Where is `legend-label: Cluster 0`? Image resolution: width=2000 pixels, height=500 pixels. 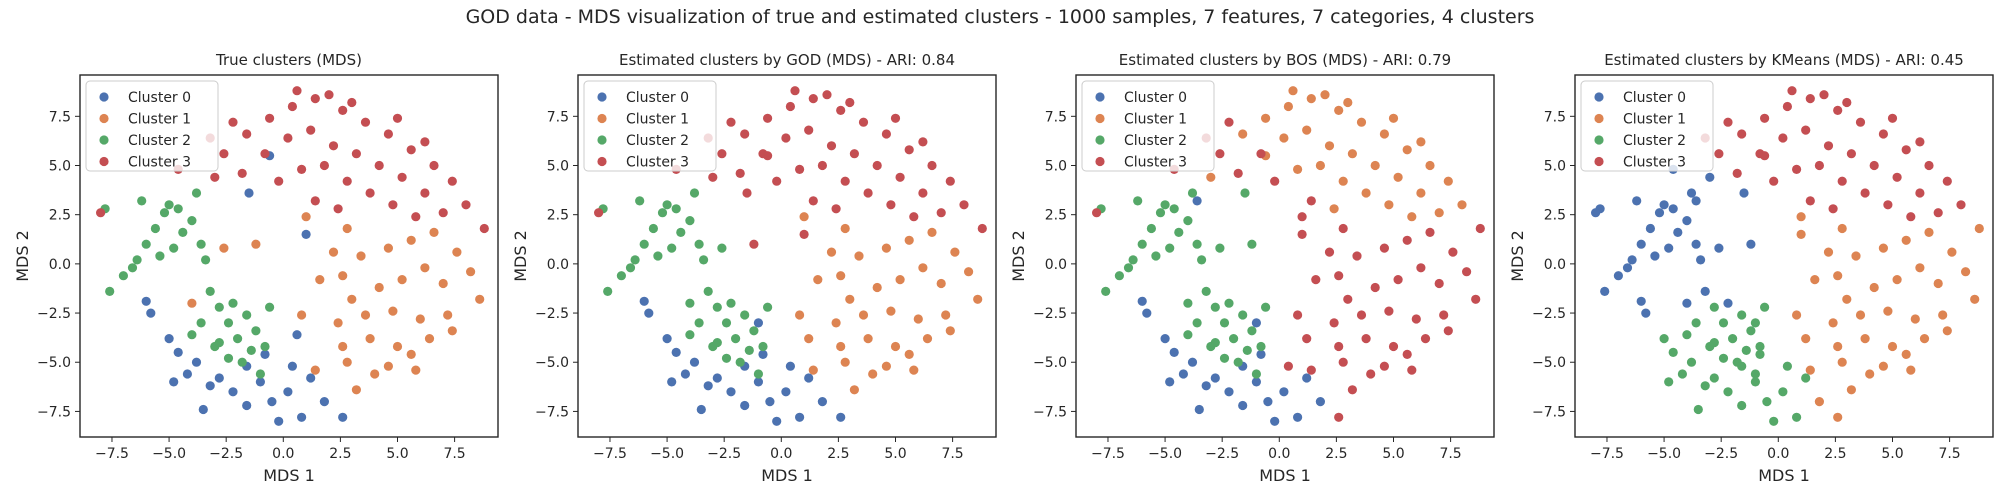
legend-label: Cluster 0 is located at coordinates (1654, 98).